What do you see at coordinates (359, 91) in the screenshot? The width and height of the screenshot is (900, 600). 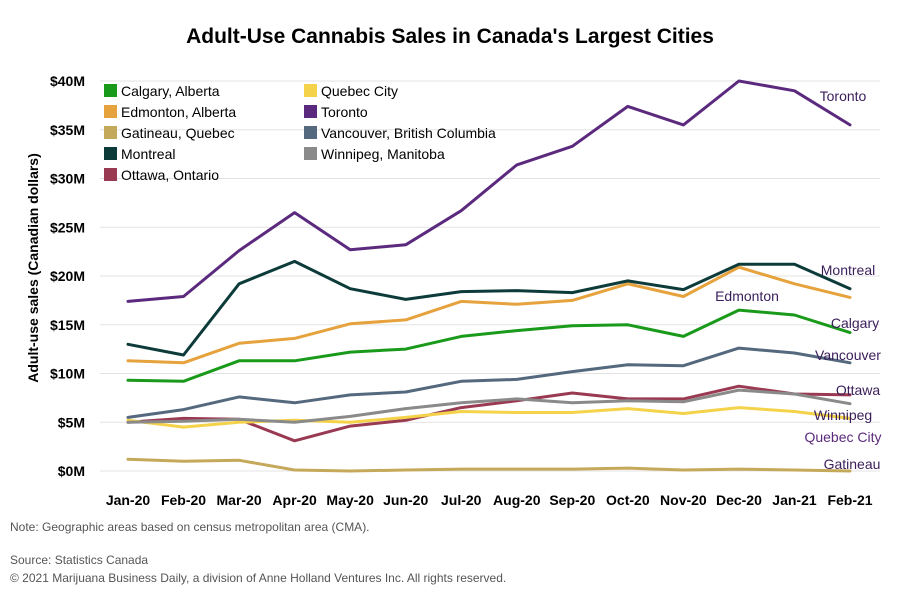 I see `legend-label: Quebec City` at bounding box center [359, 91].